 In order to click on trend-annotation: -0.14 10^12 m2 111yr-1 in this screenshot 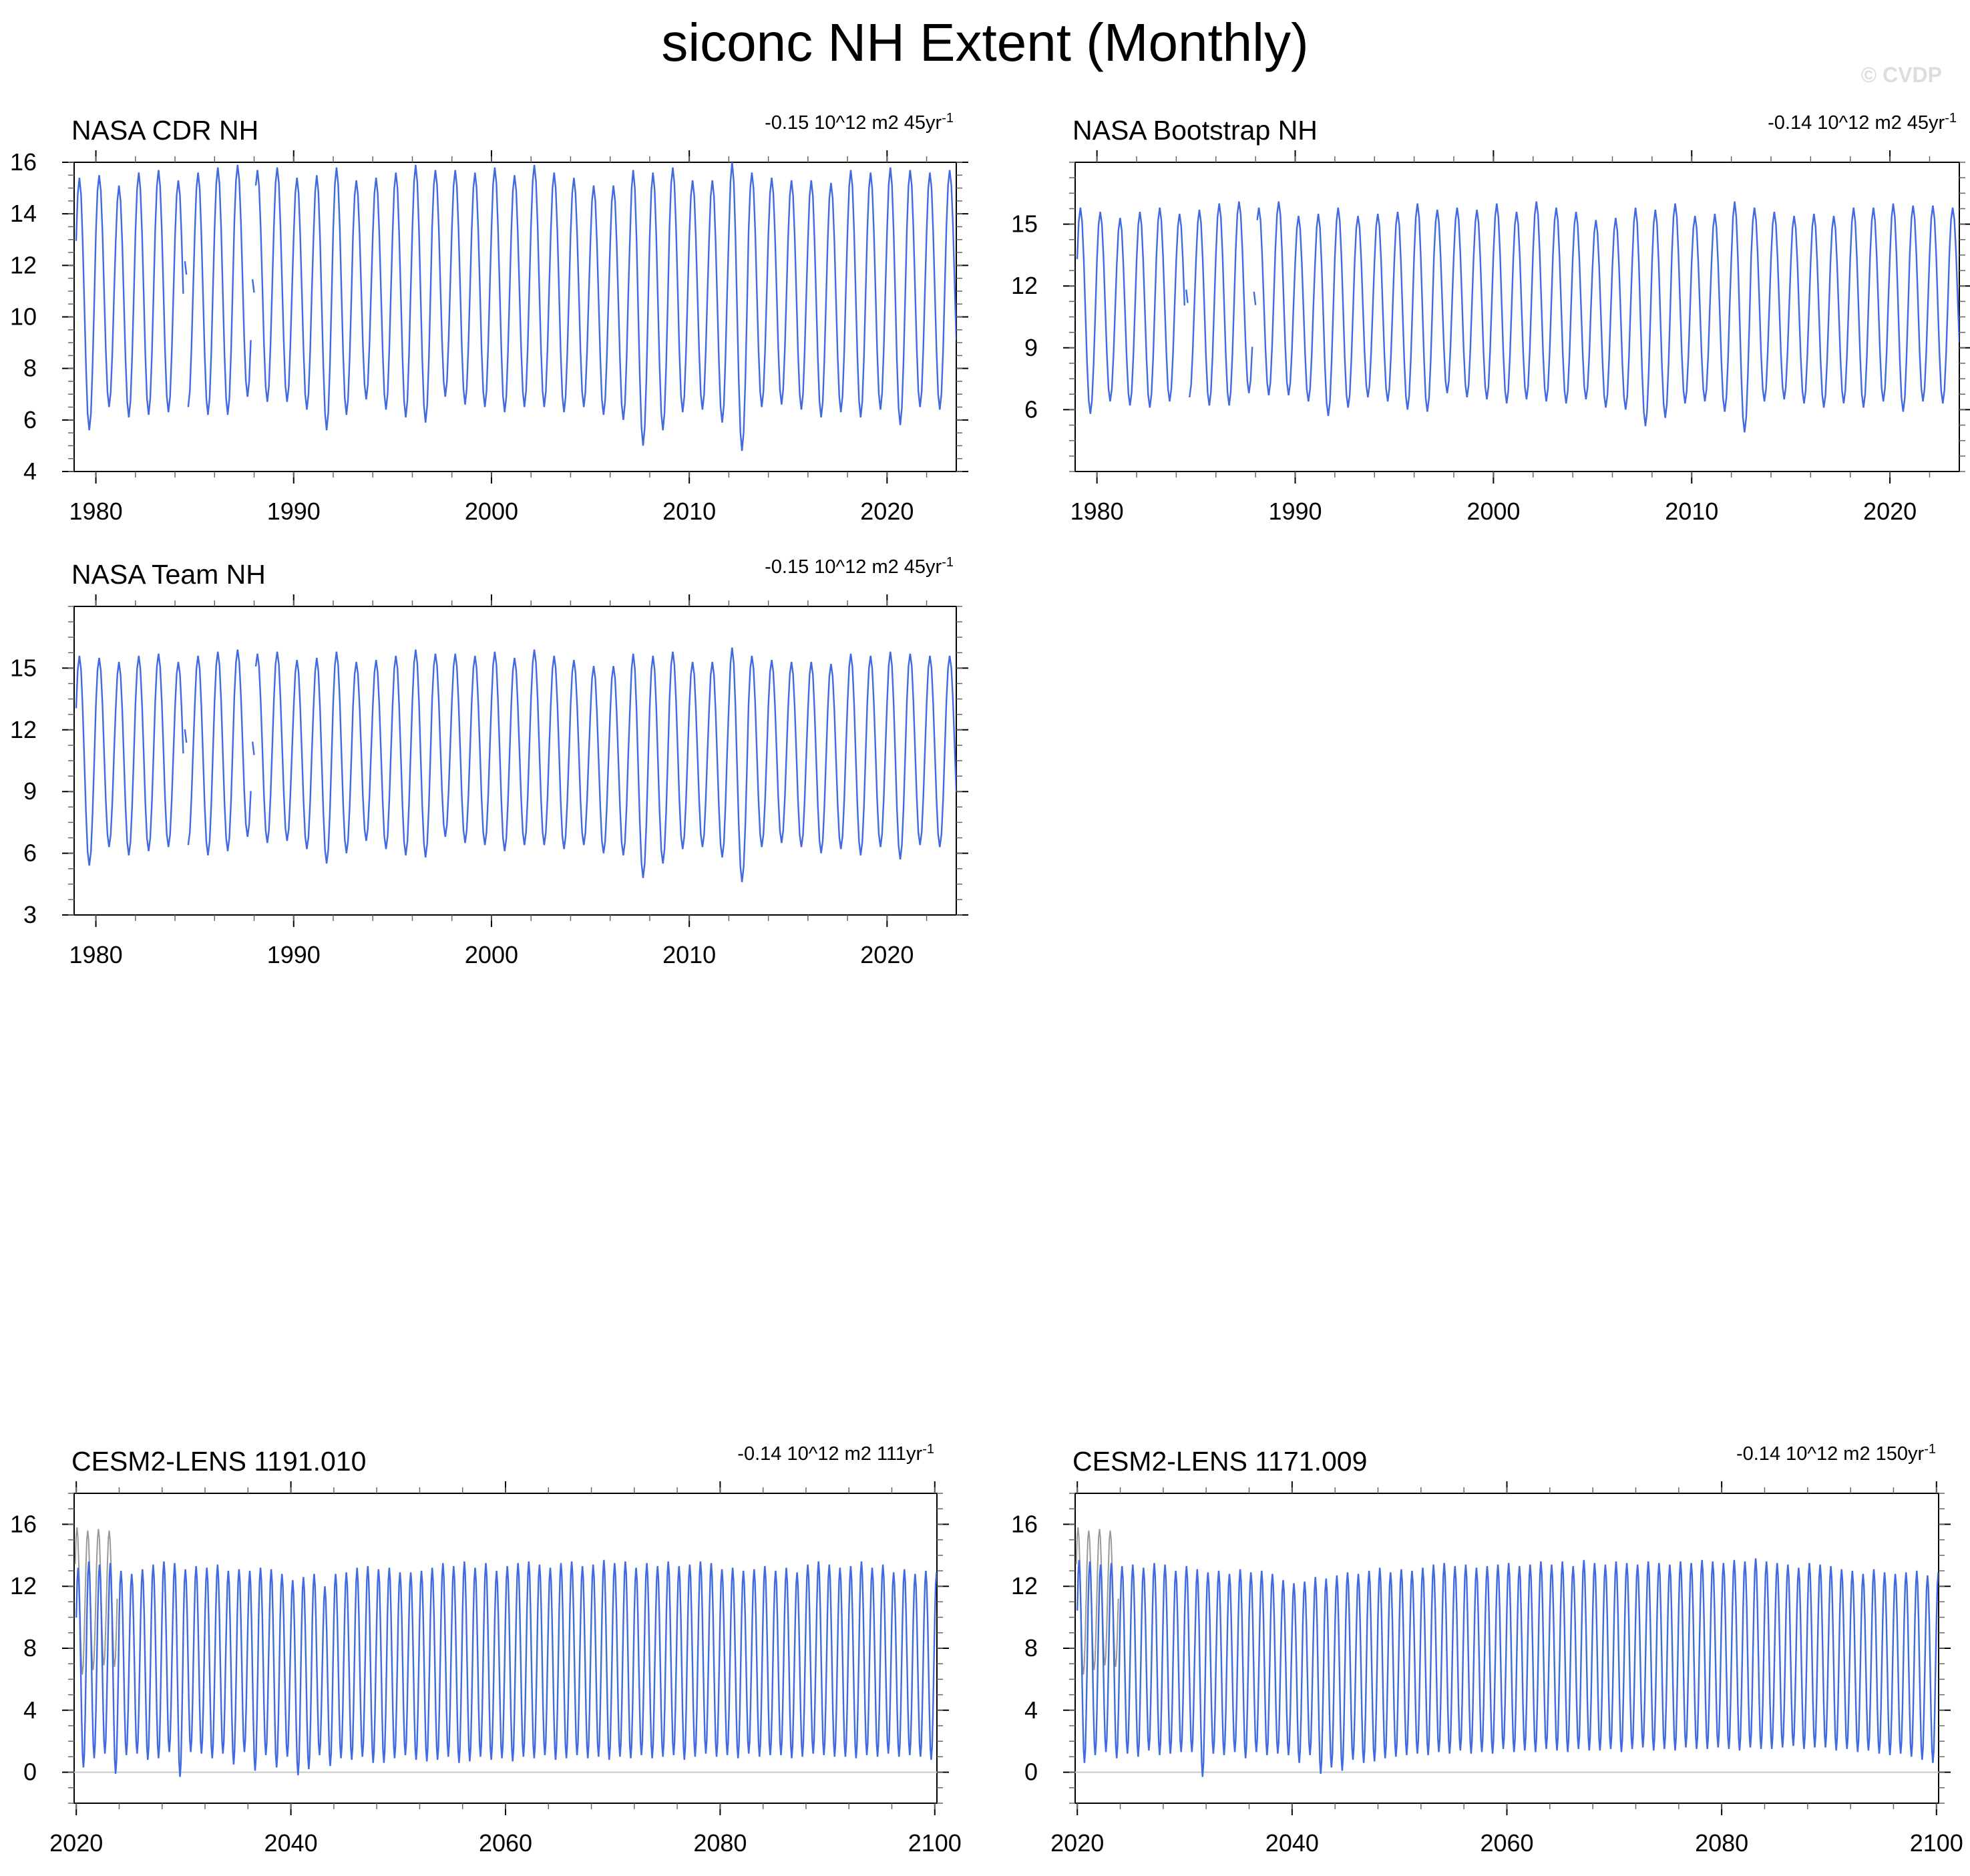, I will do `click(835, 1453)`.